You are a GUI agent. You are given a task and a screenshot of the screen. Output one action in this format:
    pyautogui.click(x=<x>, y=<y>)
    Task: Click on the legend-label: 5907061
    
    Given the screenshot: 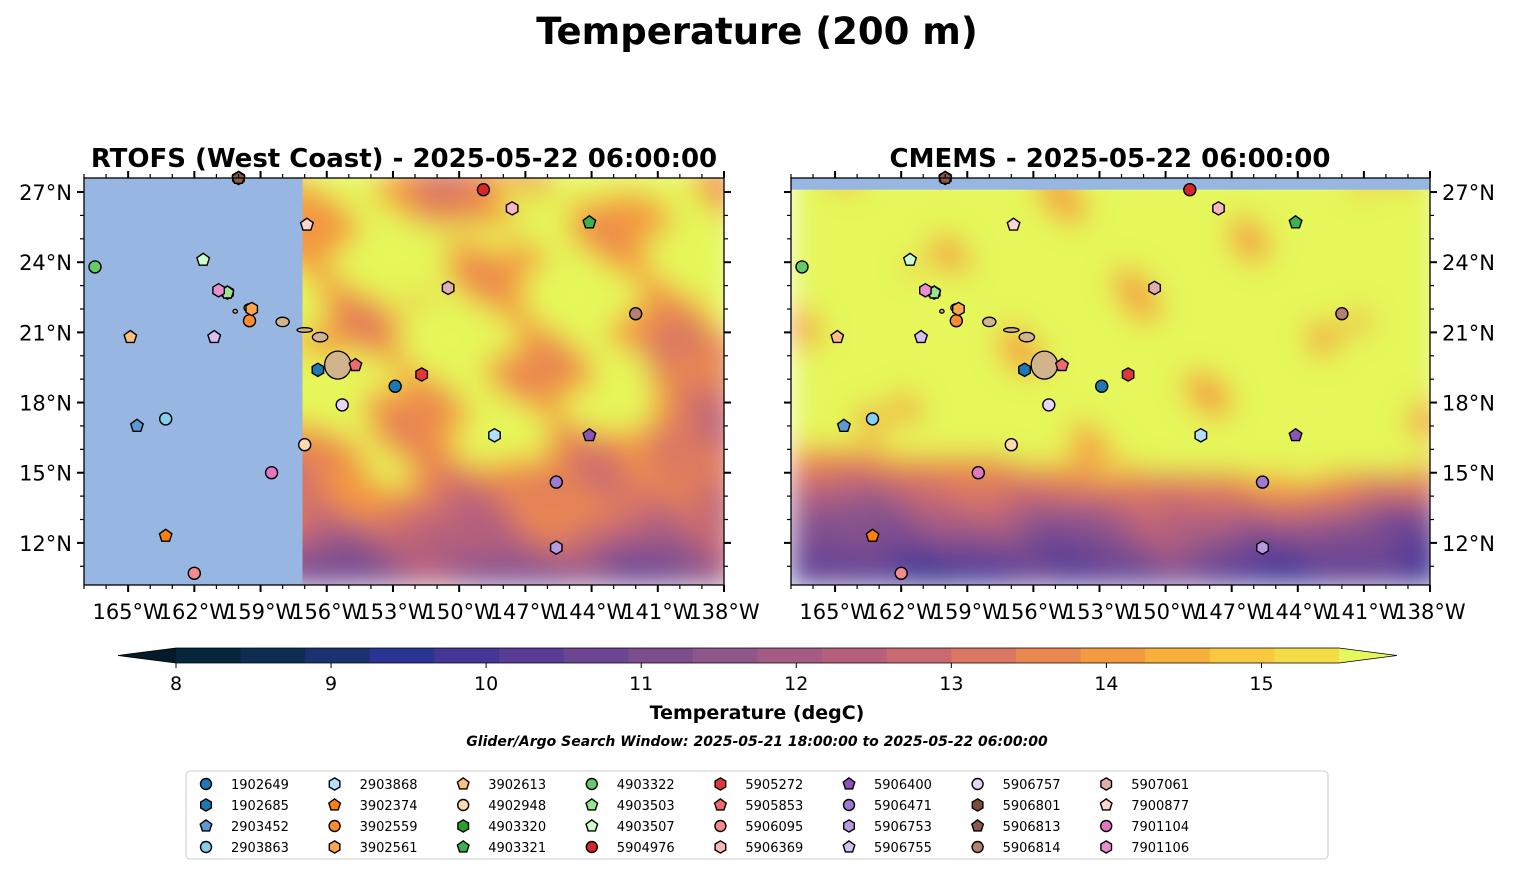 What is the action you would take?
    pyautogui.click(x=1160, y=785)
    